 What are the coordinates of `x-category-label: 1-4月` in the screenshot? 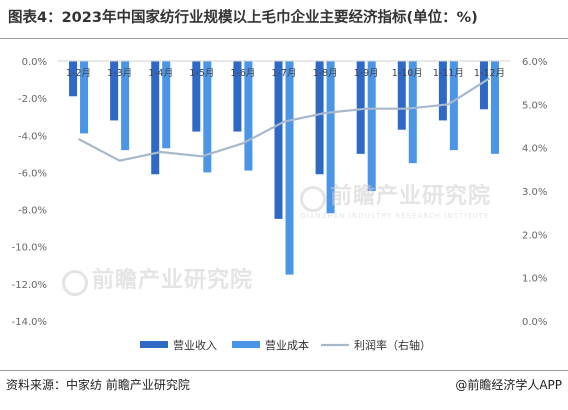 It's located at (160, 73).